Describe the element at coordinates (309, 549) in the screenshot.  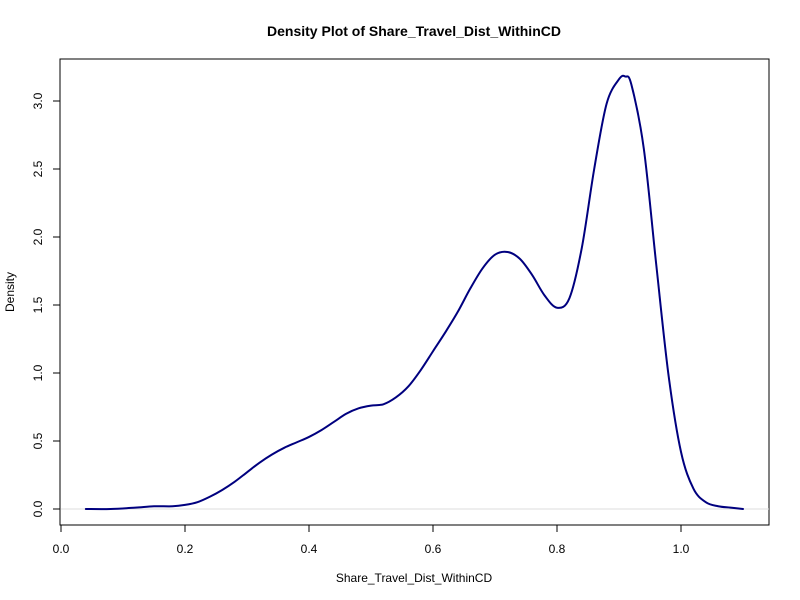
I see `x-tick-label: 0.4` at that location.